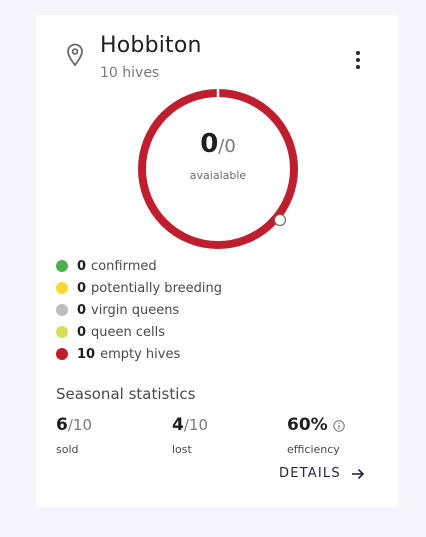 The width and height of the screenshot is (426, 537). What do you see at coordinates (75, 55) in the screenshot?
I see `map-pin-icon` at bounding box center [75, 55].